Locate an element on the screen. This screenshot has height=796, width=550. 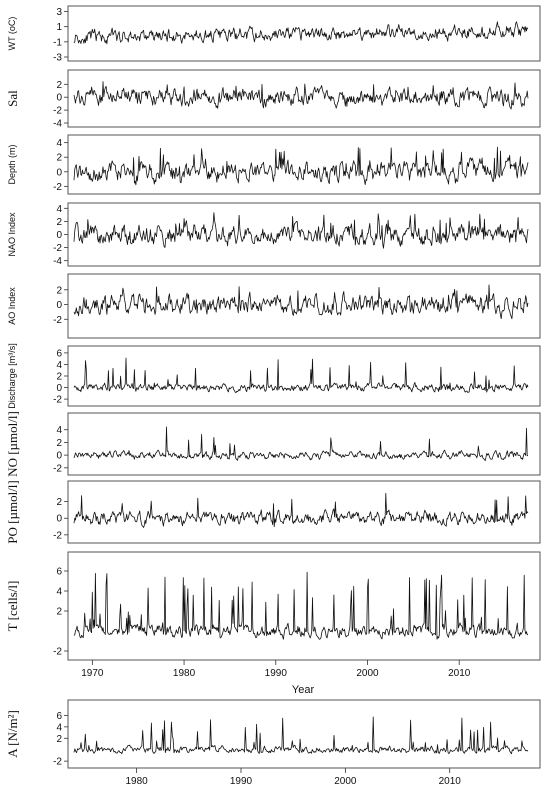
y-axis-label: Depth (m) is located at coordinates (12, 164).